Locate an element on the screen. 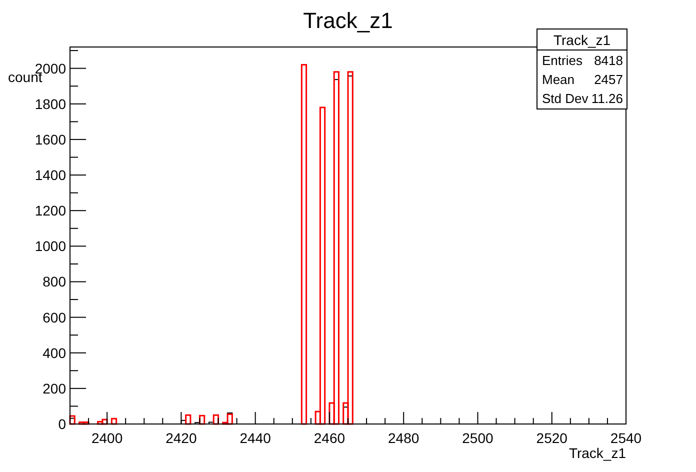 This screenshot has width=696, height=472. y-tick-label: 1200 is located at coordinates (50, 210).